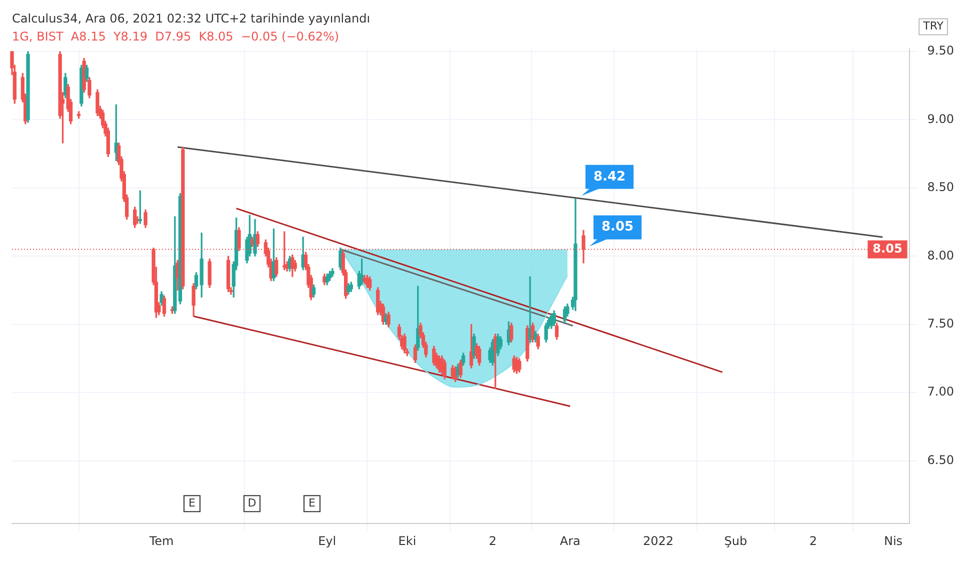 Image resolution: width=978 pixels, height=568 pixels. Describe the element at coordinates (933, 26) in the screenshot. I see `y-axis-title: TRY` at that location.